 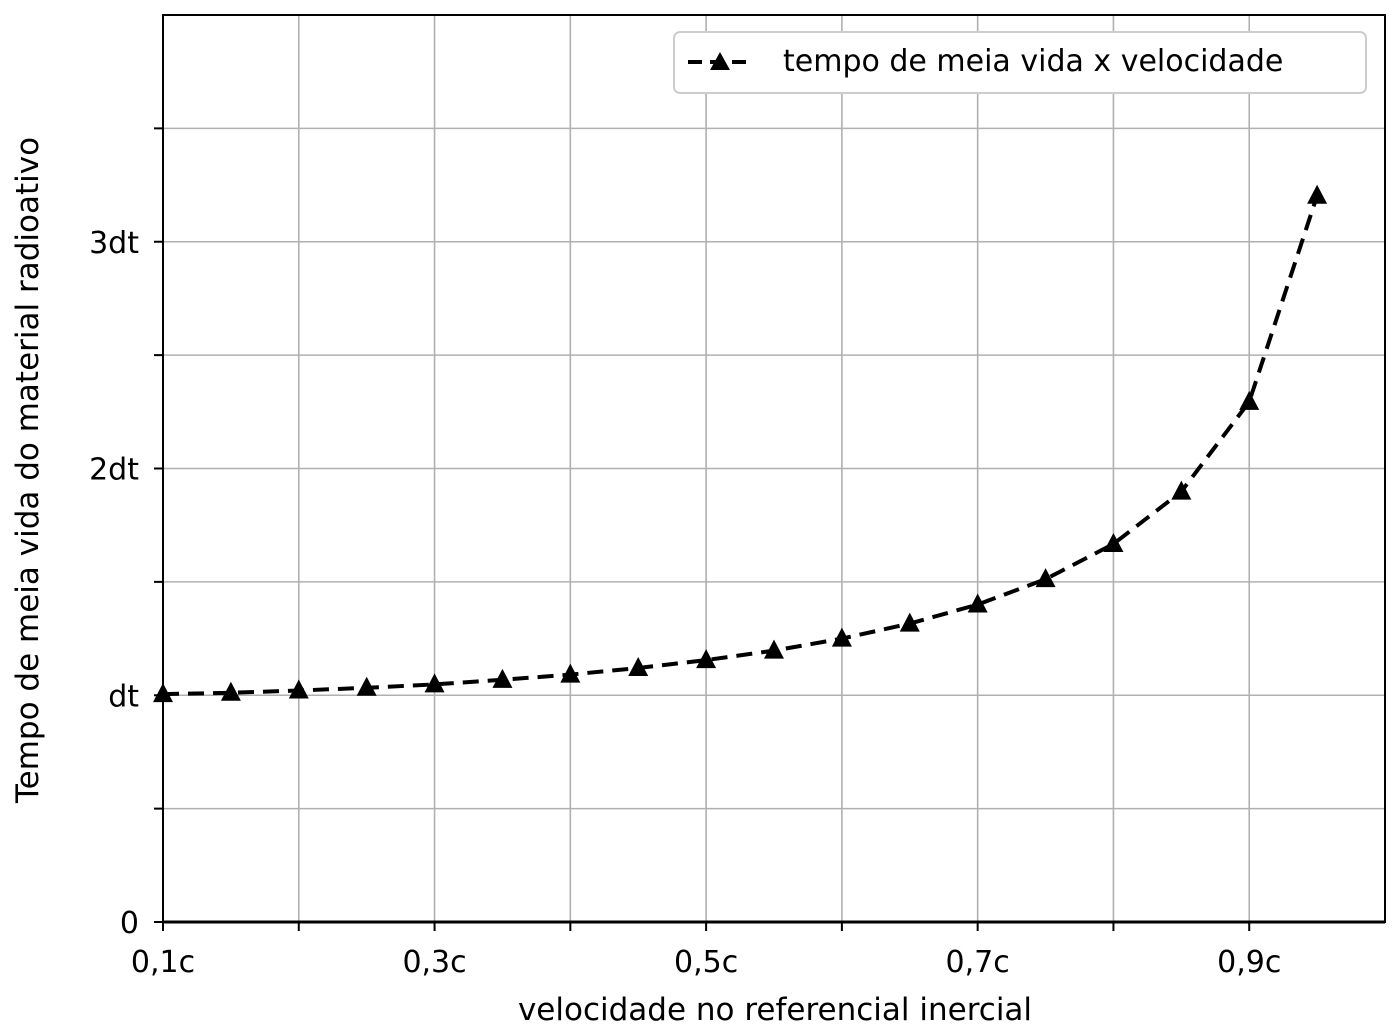 I want to click on y-tick-label: 0, so click(x=129, y=923).